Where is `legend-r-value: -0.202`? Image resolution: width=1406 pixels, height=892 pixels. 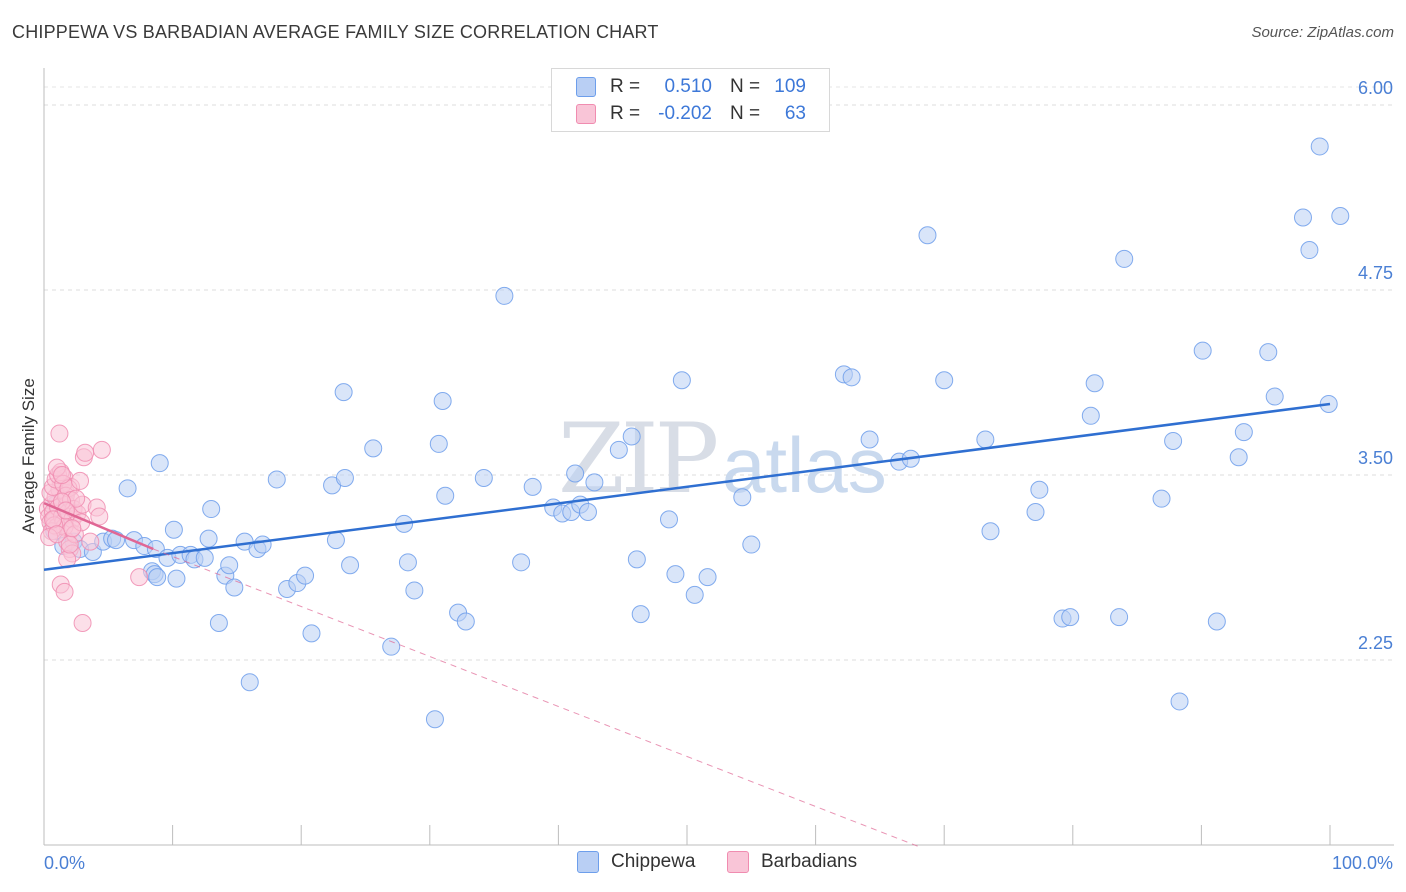 legend-r-value: -0.202 is located at coordinates (685, 113).